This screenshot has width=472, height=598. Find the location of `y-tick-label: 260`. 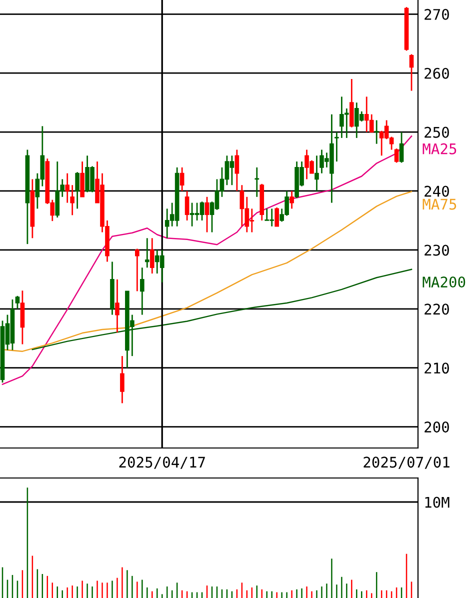

y-tick-label: 260 is located at coordinates (436, 73).